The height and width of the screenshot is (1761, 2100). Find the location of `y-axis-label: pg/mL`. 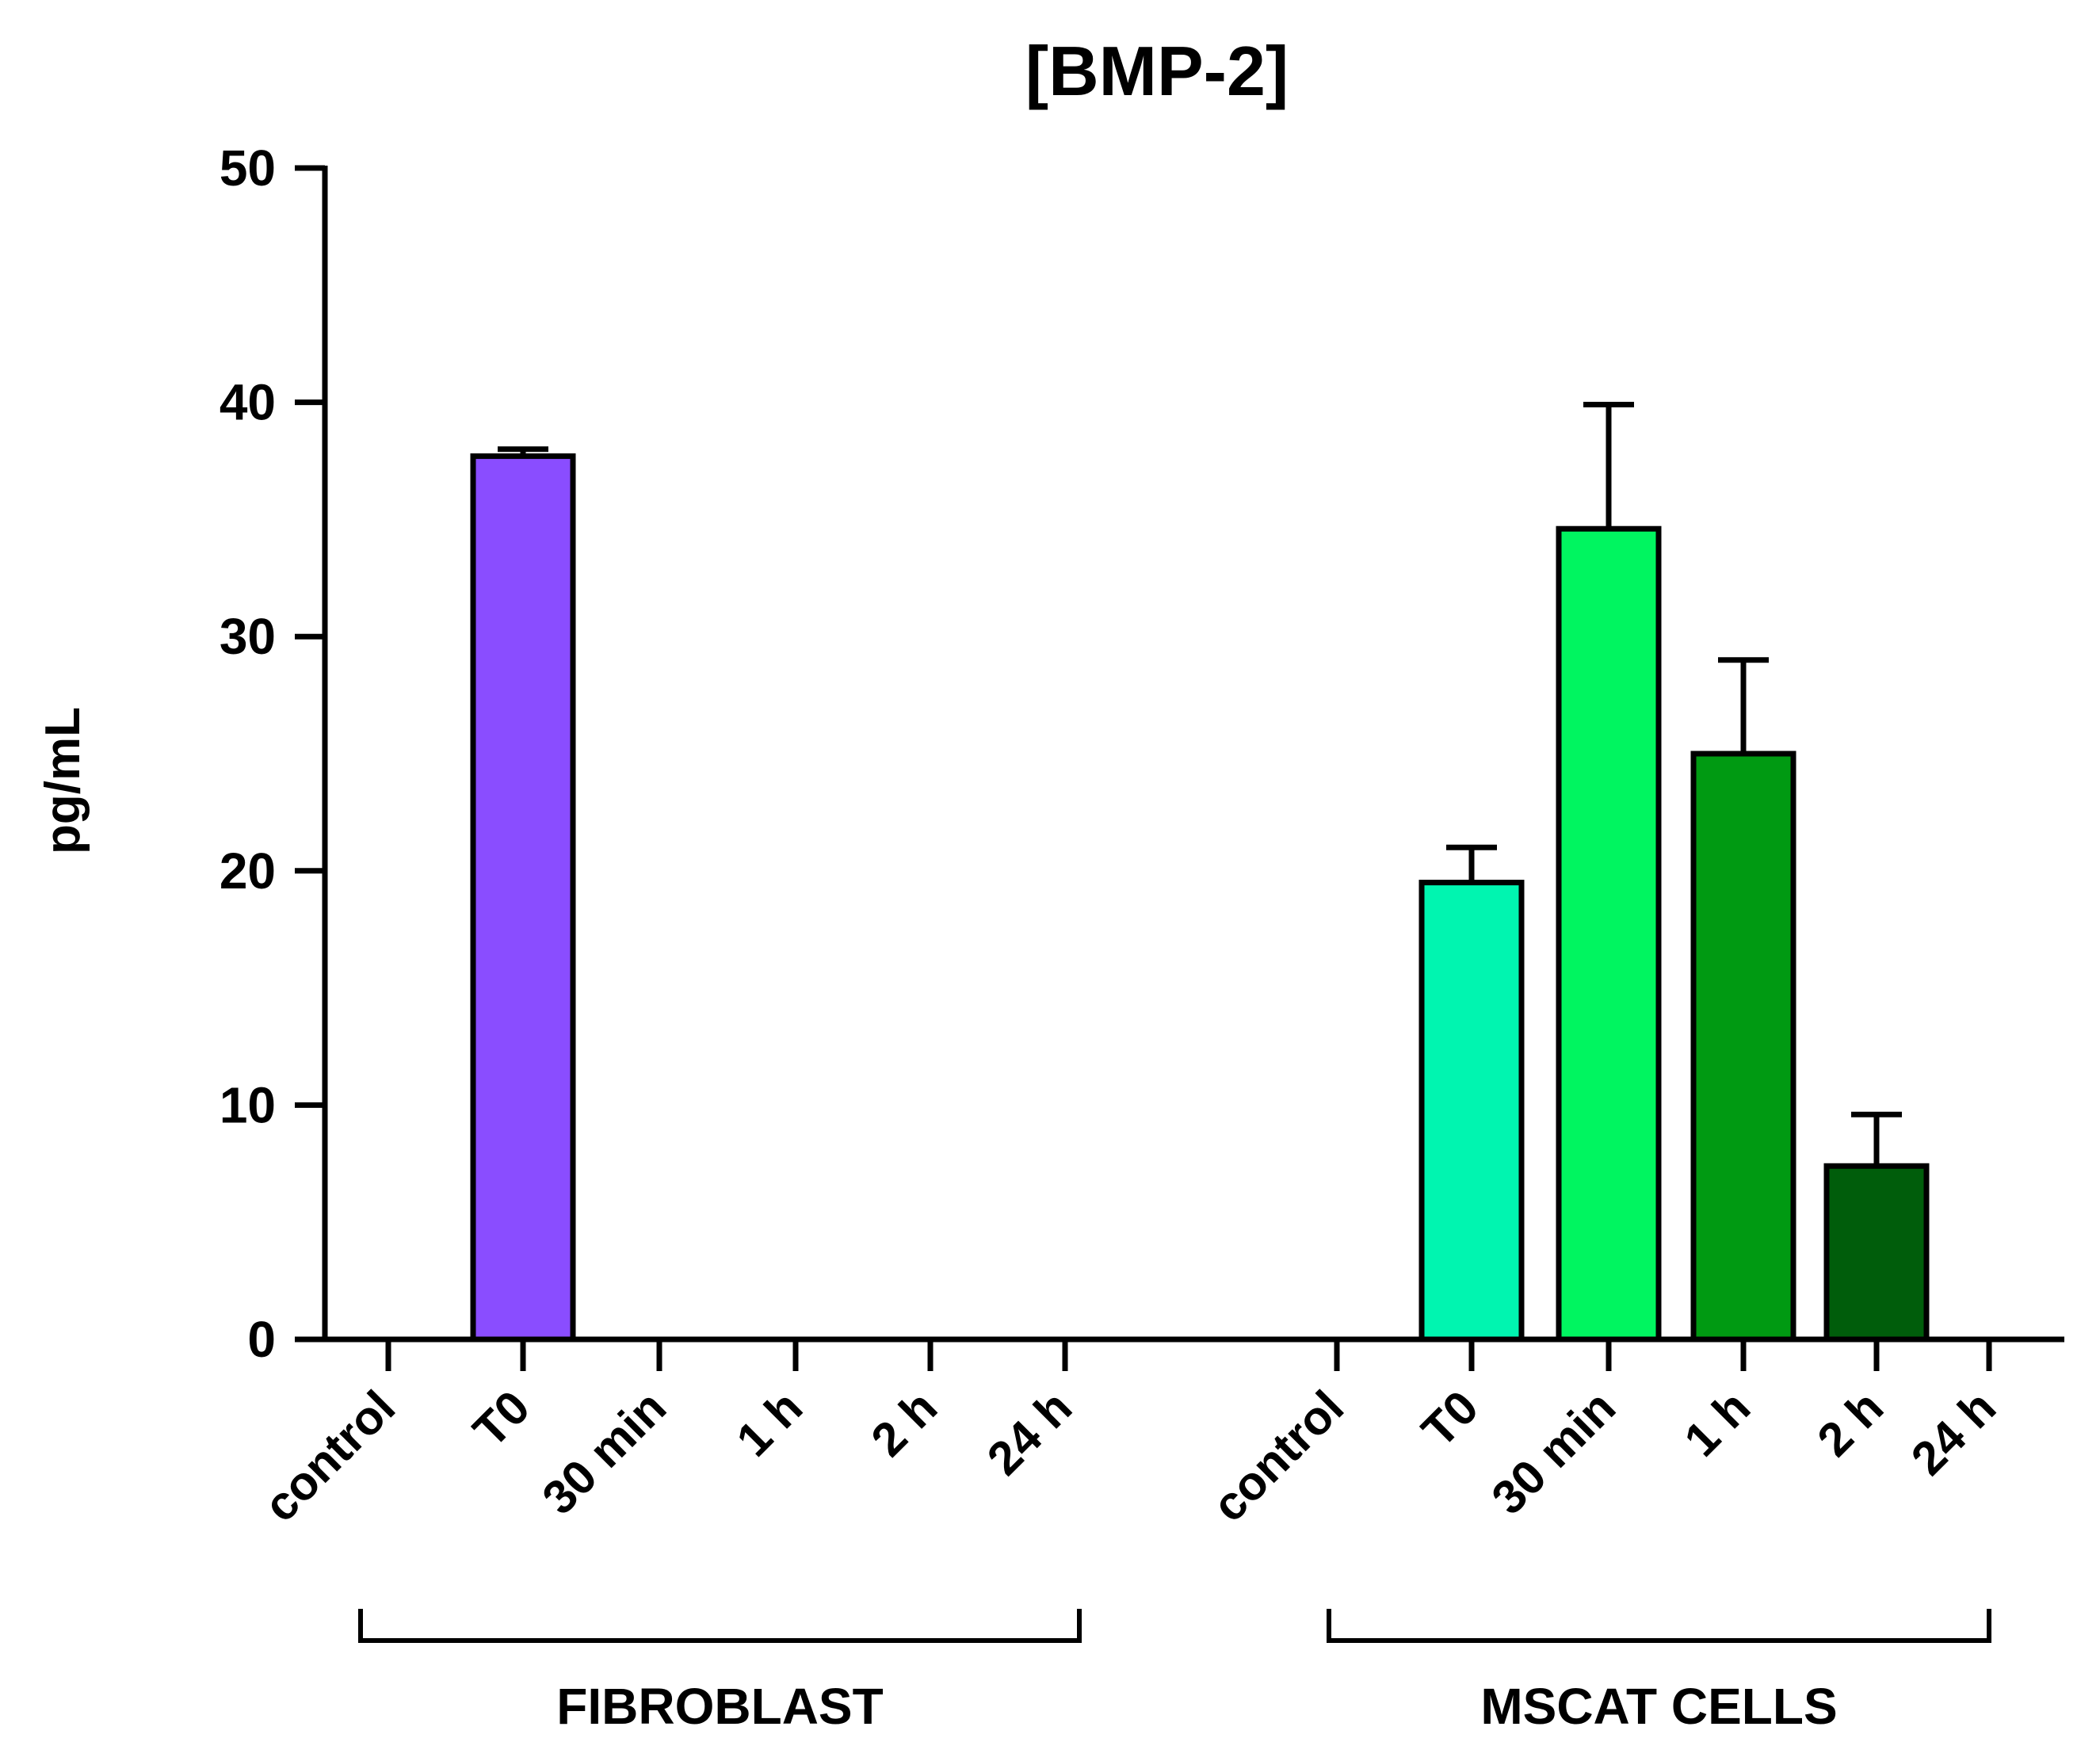

y-axis-label: pg/mL is located at coordinates (63, 780).